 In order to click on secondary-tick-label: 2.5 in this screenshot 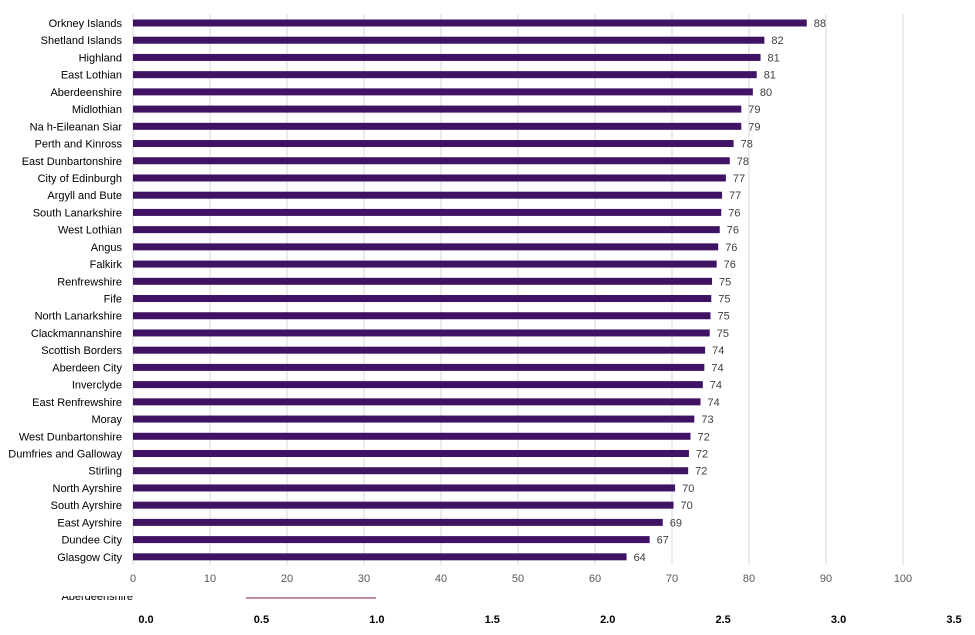, I will do `click(722, 620)`.